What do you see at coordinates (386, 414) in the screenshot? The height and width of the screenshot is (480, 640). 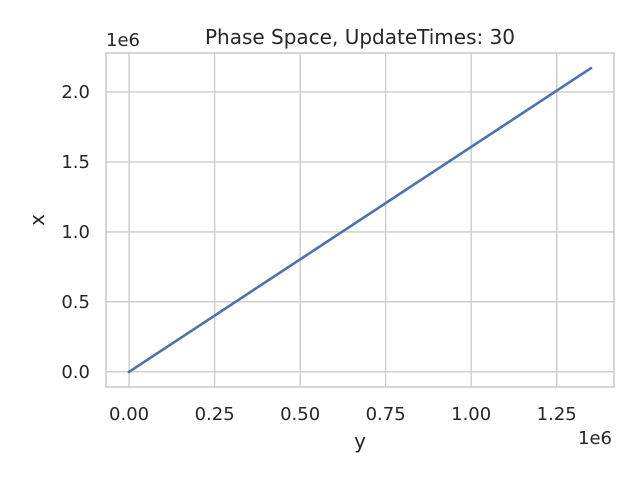 I see `x-tick-label: 0.75` at bounding box center [386, 414].